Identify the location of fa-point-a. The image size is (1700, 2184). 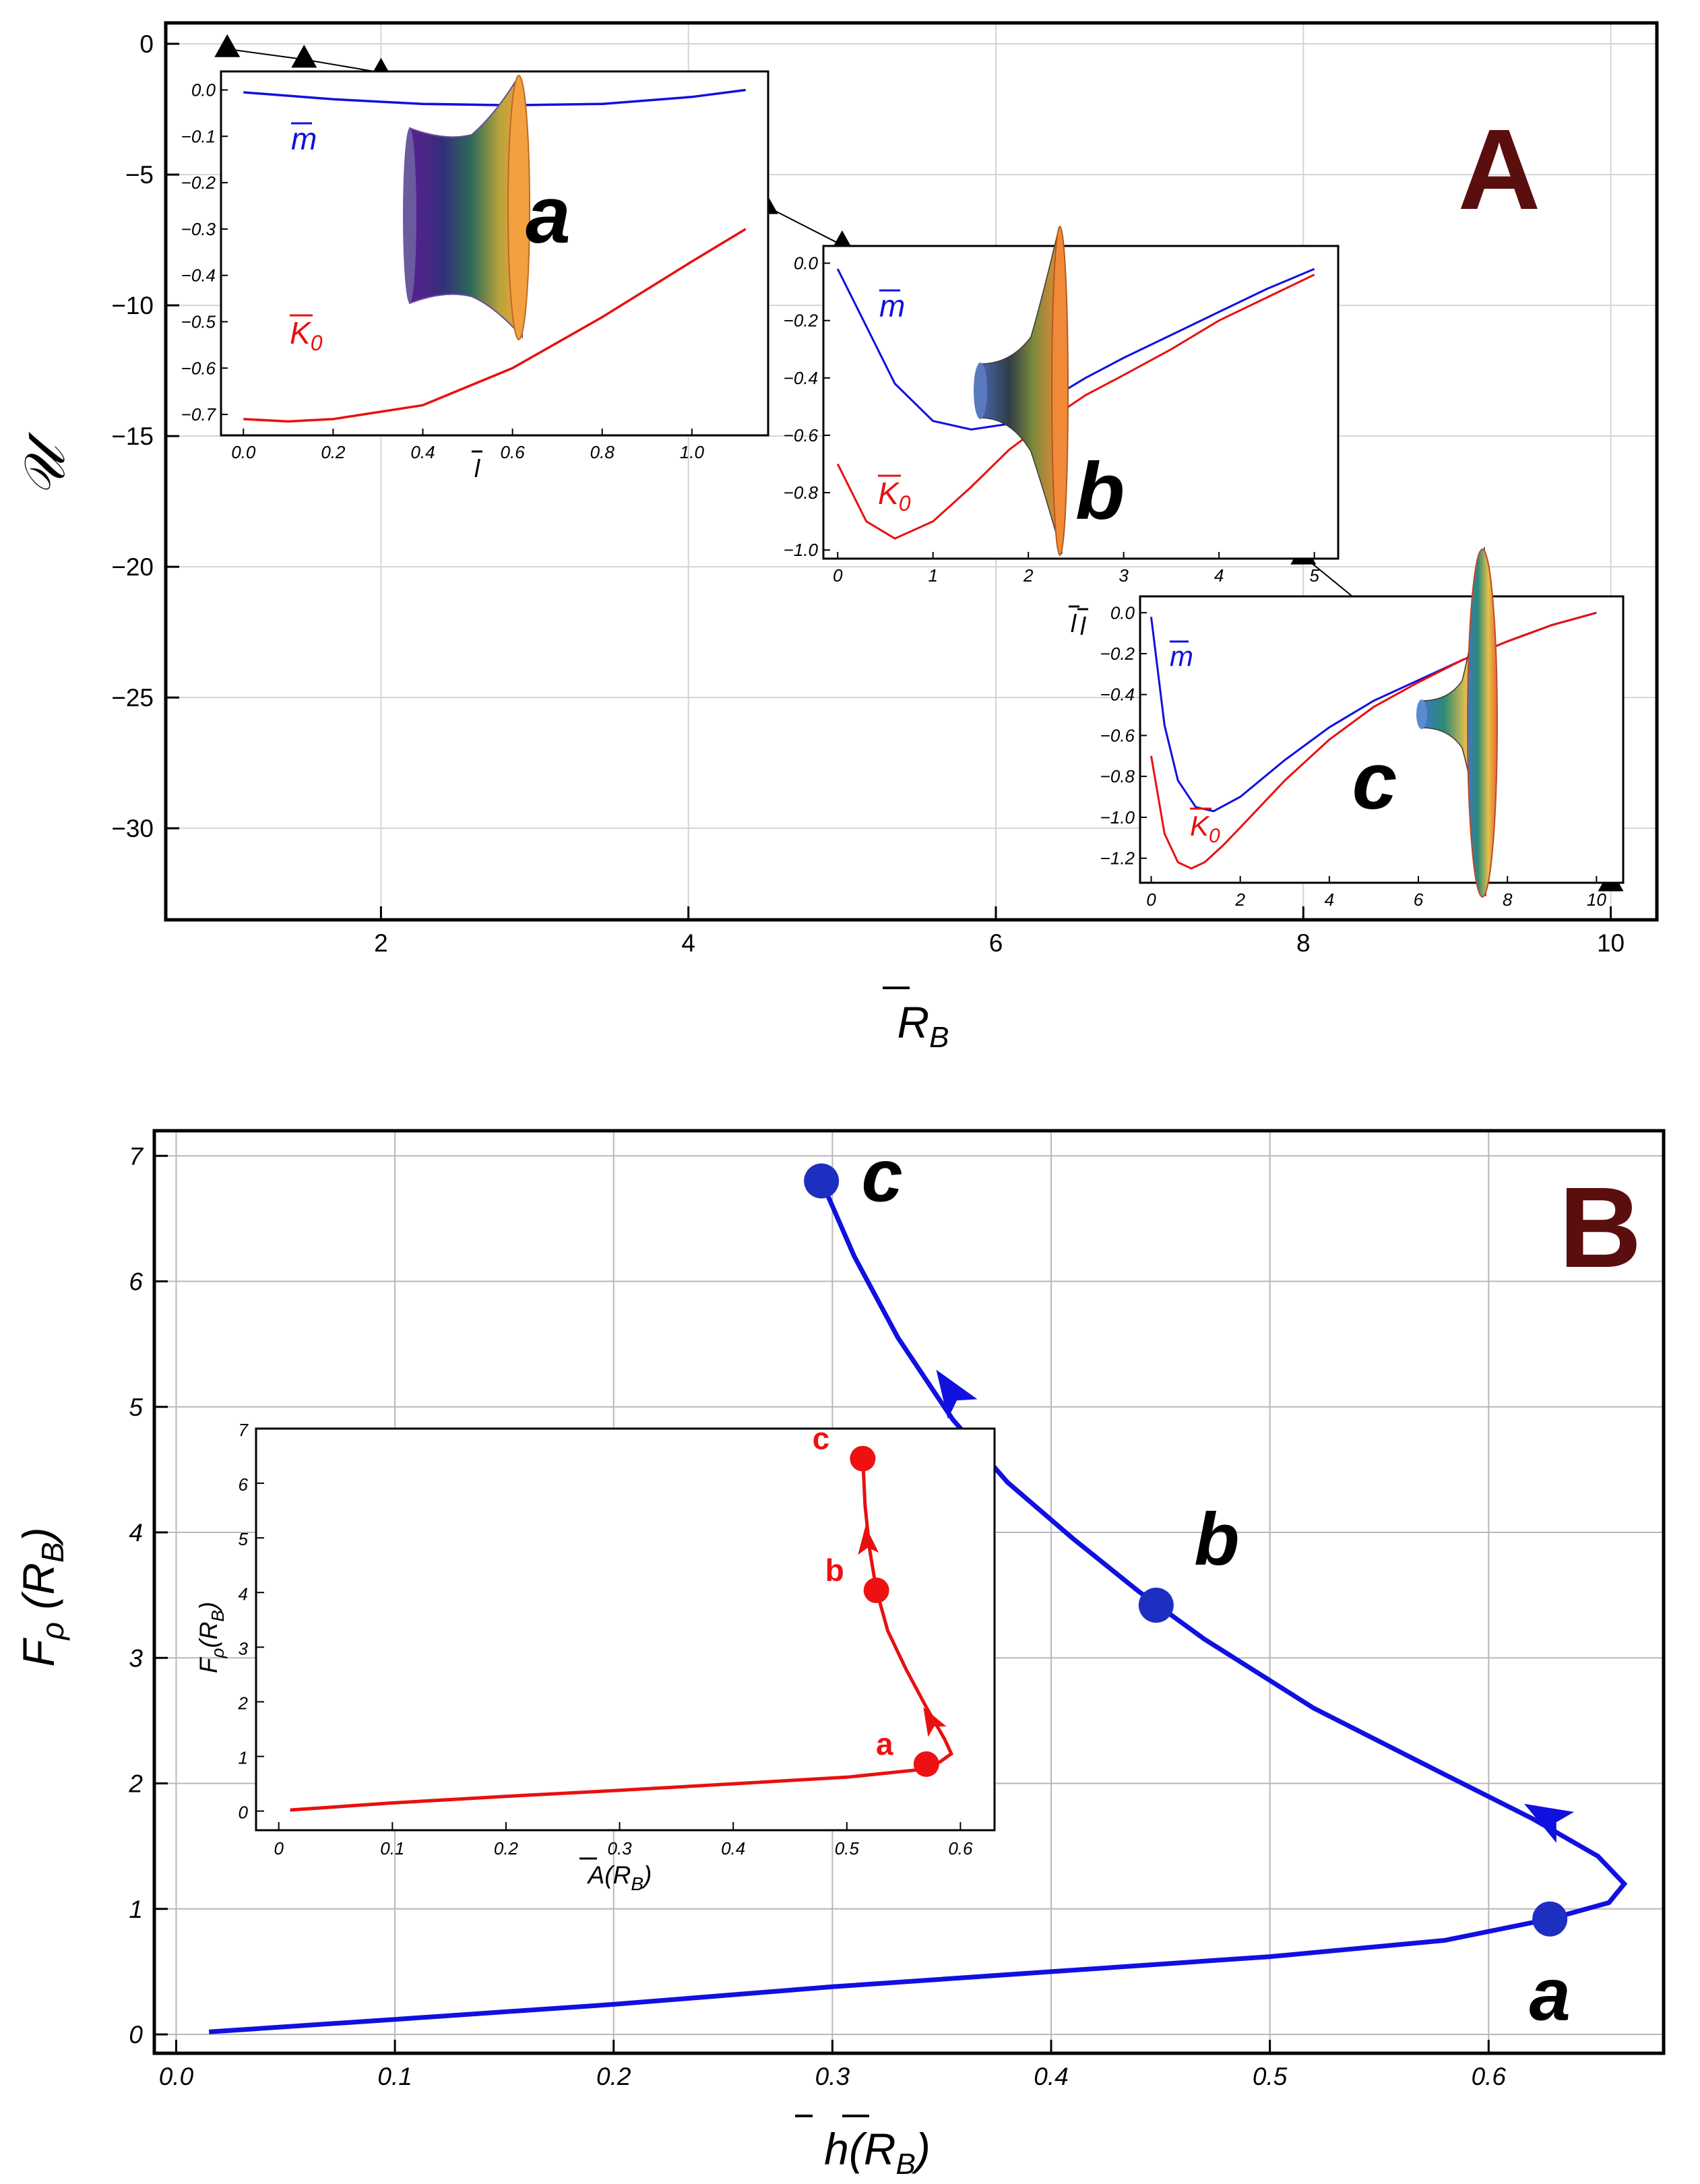
(926, 1764).